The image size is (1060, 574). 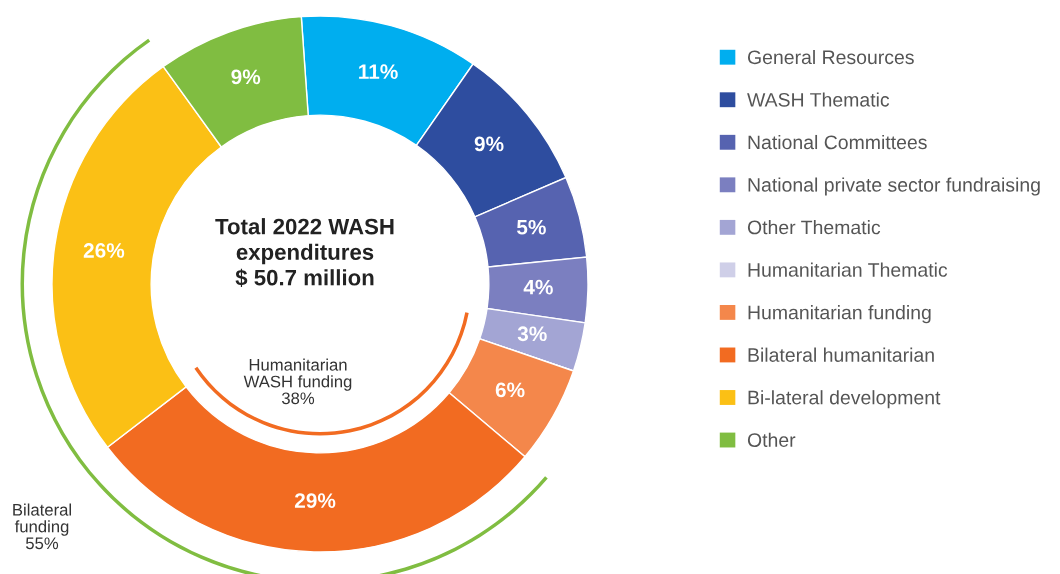 I want to click on legend-label: Humanitarian funding, so click(x=839, y=314).